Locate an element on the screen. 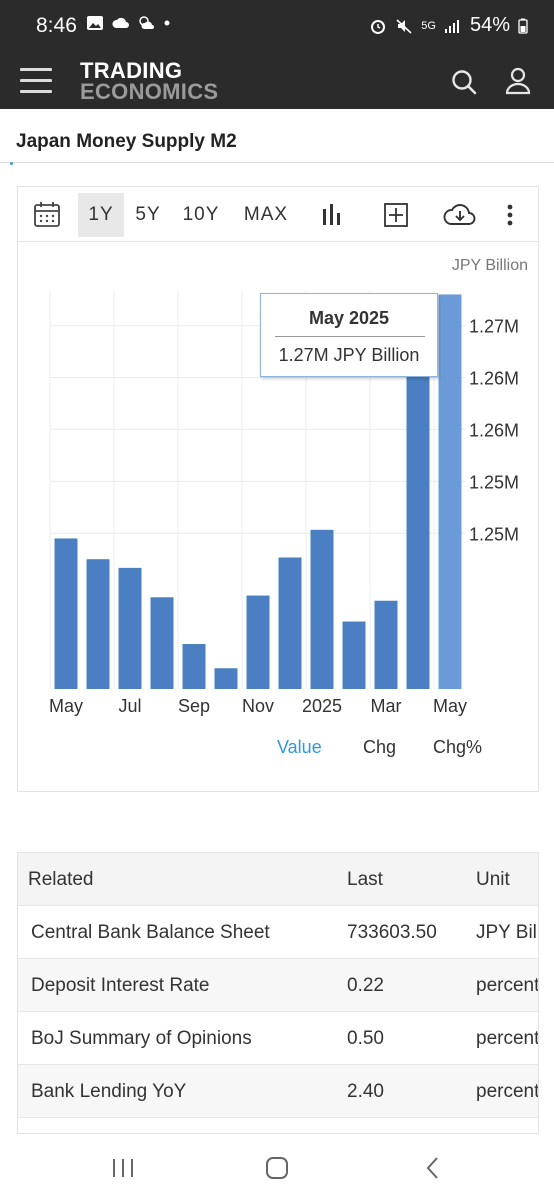 The height and width of the screenshot is (1200, 554). status-time: 8:46 is located at coordinates (56, 25).